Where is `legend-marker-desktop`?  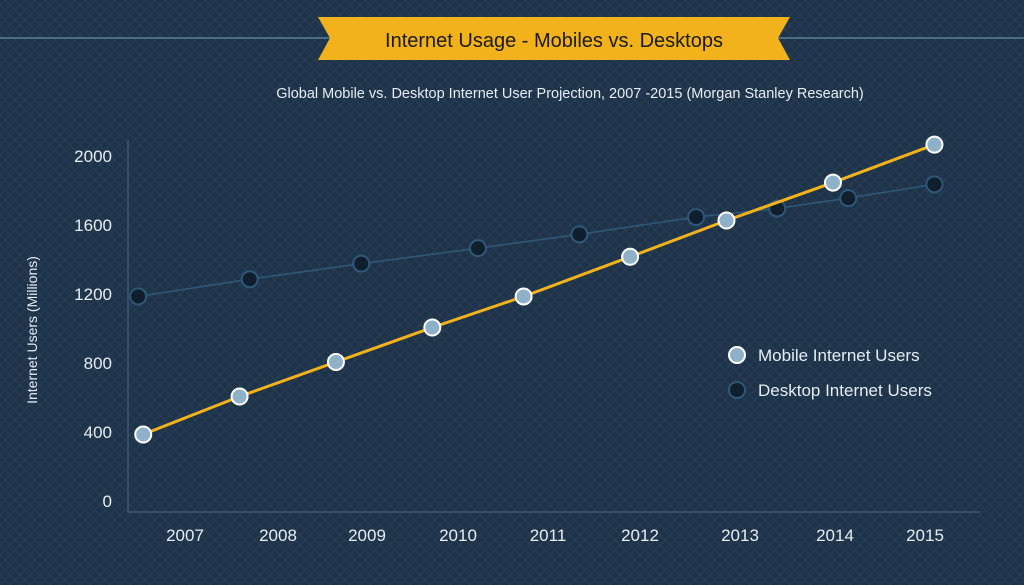
legend-marker-desktop is located at coordinates (737, 390).